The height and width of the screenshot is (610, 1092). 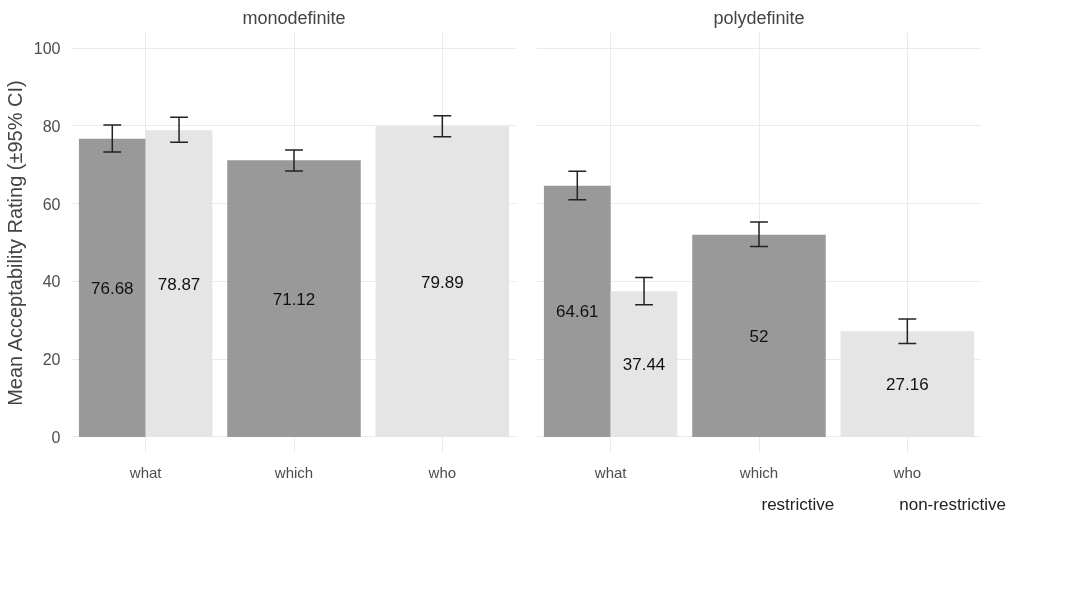 I want to click on data-label: 76.68, so click(x=112, y=288).